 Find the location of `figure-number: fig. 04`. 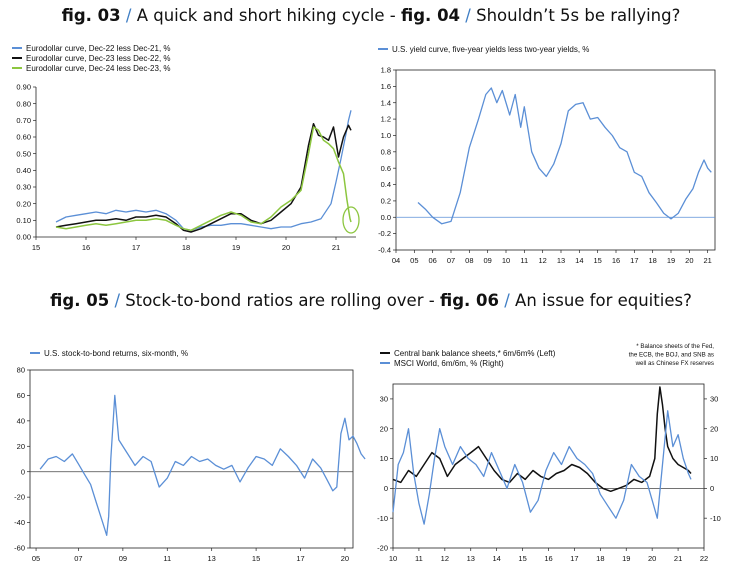

figure-number: fig. 04 is located at coordinates (431, 15).